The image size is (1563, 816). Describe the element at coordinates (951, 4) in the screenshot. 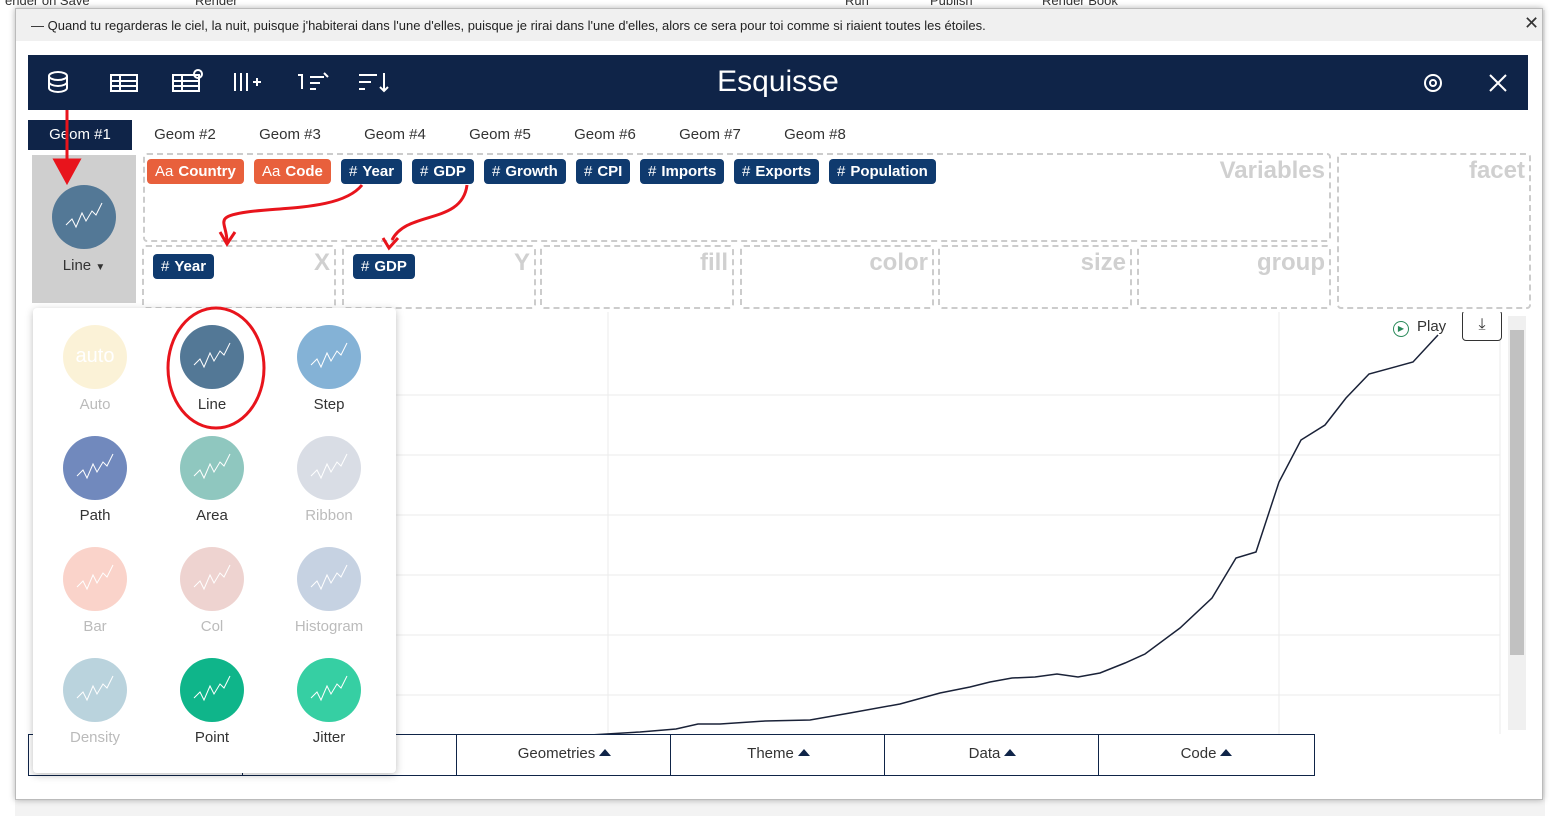

I see `toolbar-text: Publish` at that location.